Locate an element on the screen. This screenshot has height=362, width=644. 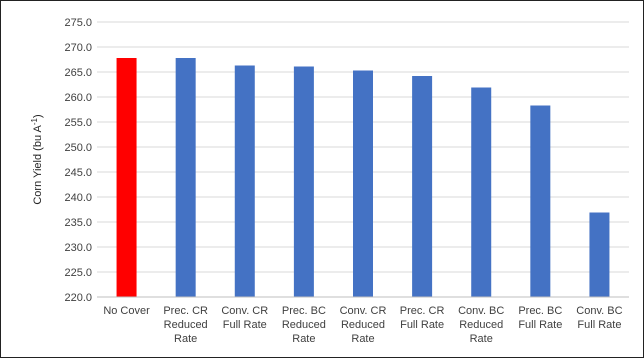
y-tick-label: 255.0 is located at coordinates (78, 123).